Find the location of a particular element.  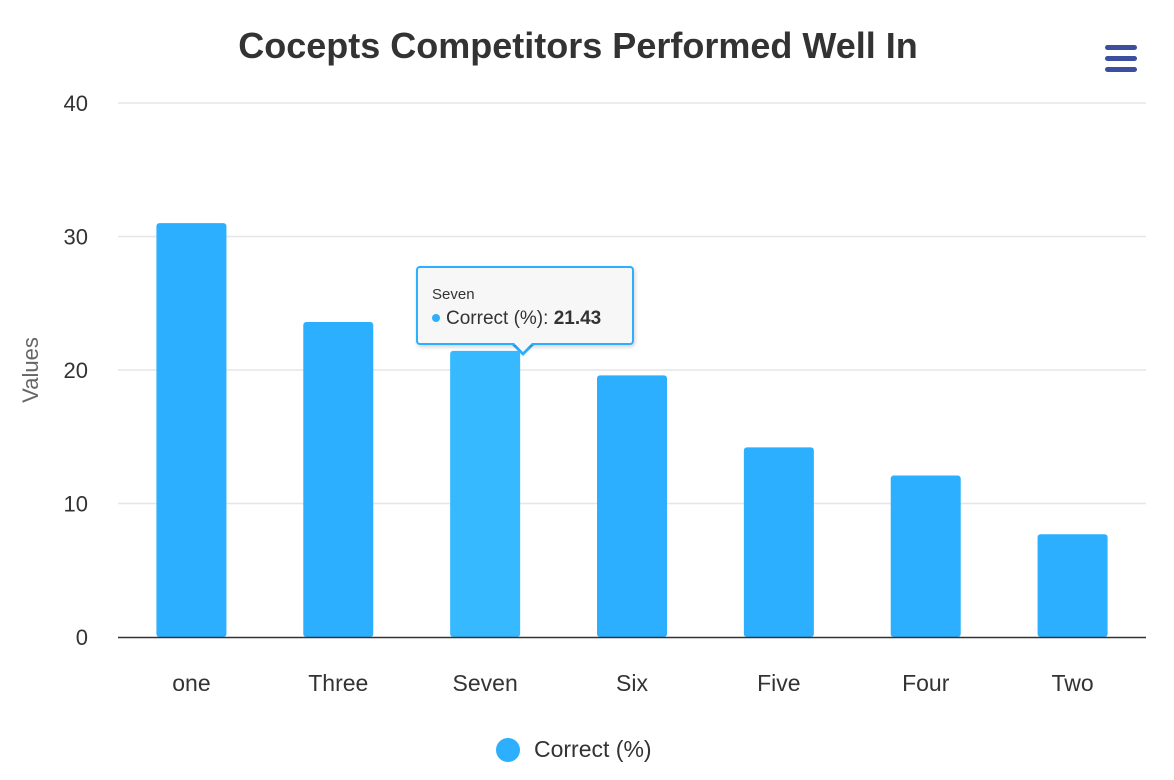

x-axis-ticks: one Three Seven Six Five Four Two is located at coordinates (632, 666).